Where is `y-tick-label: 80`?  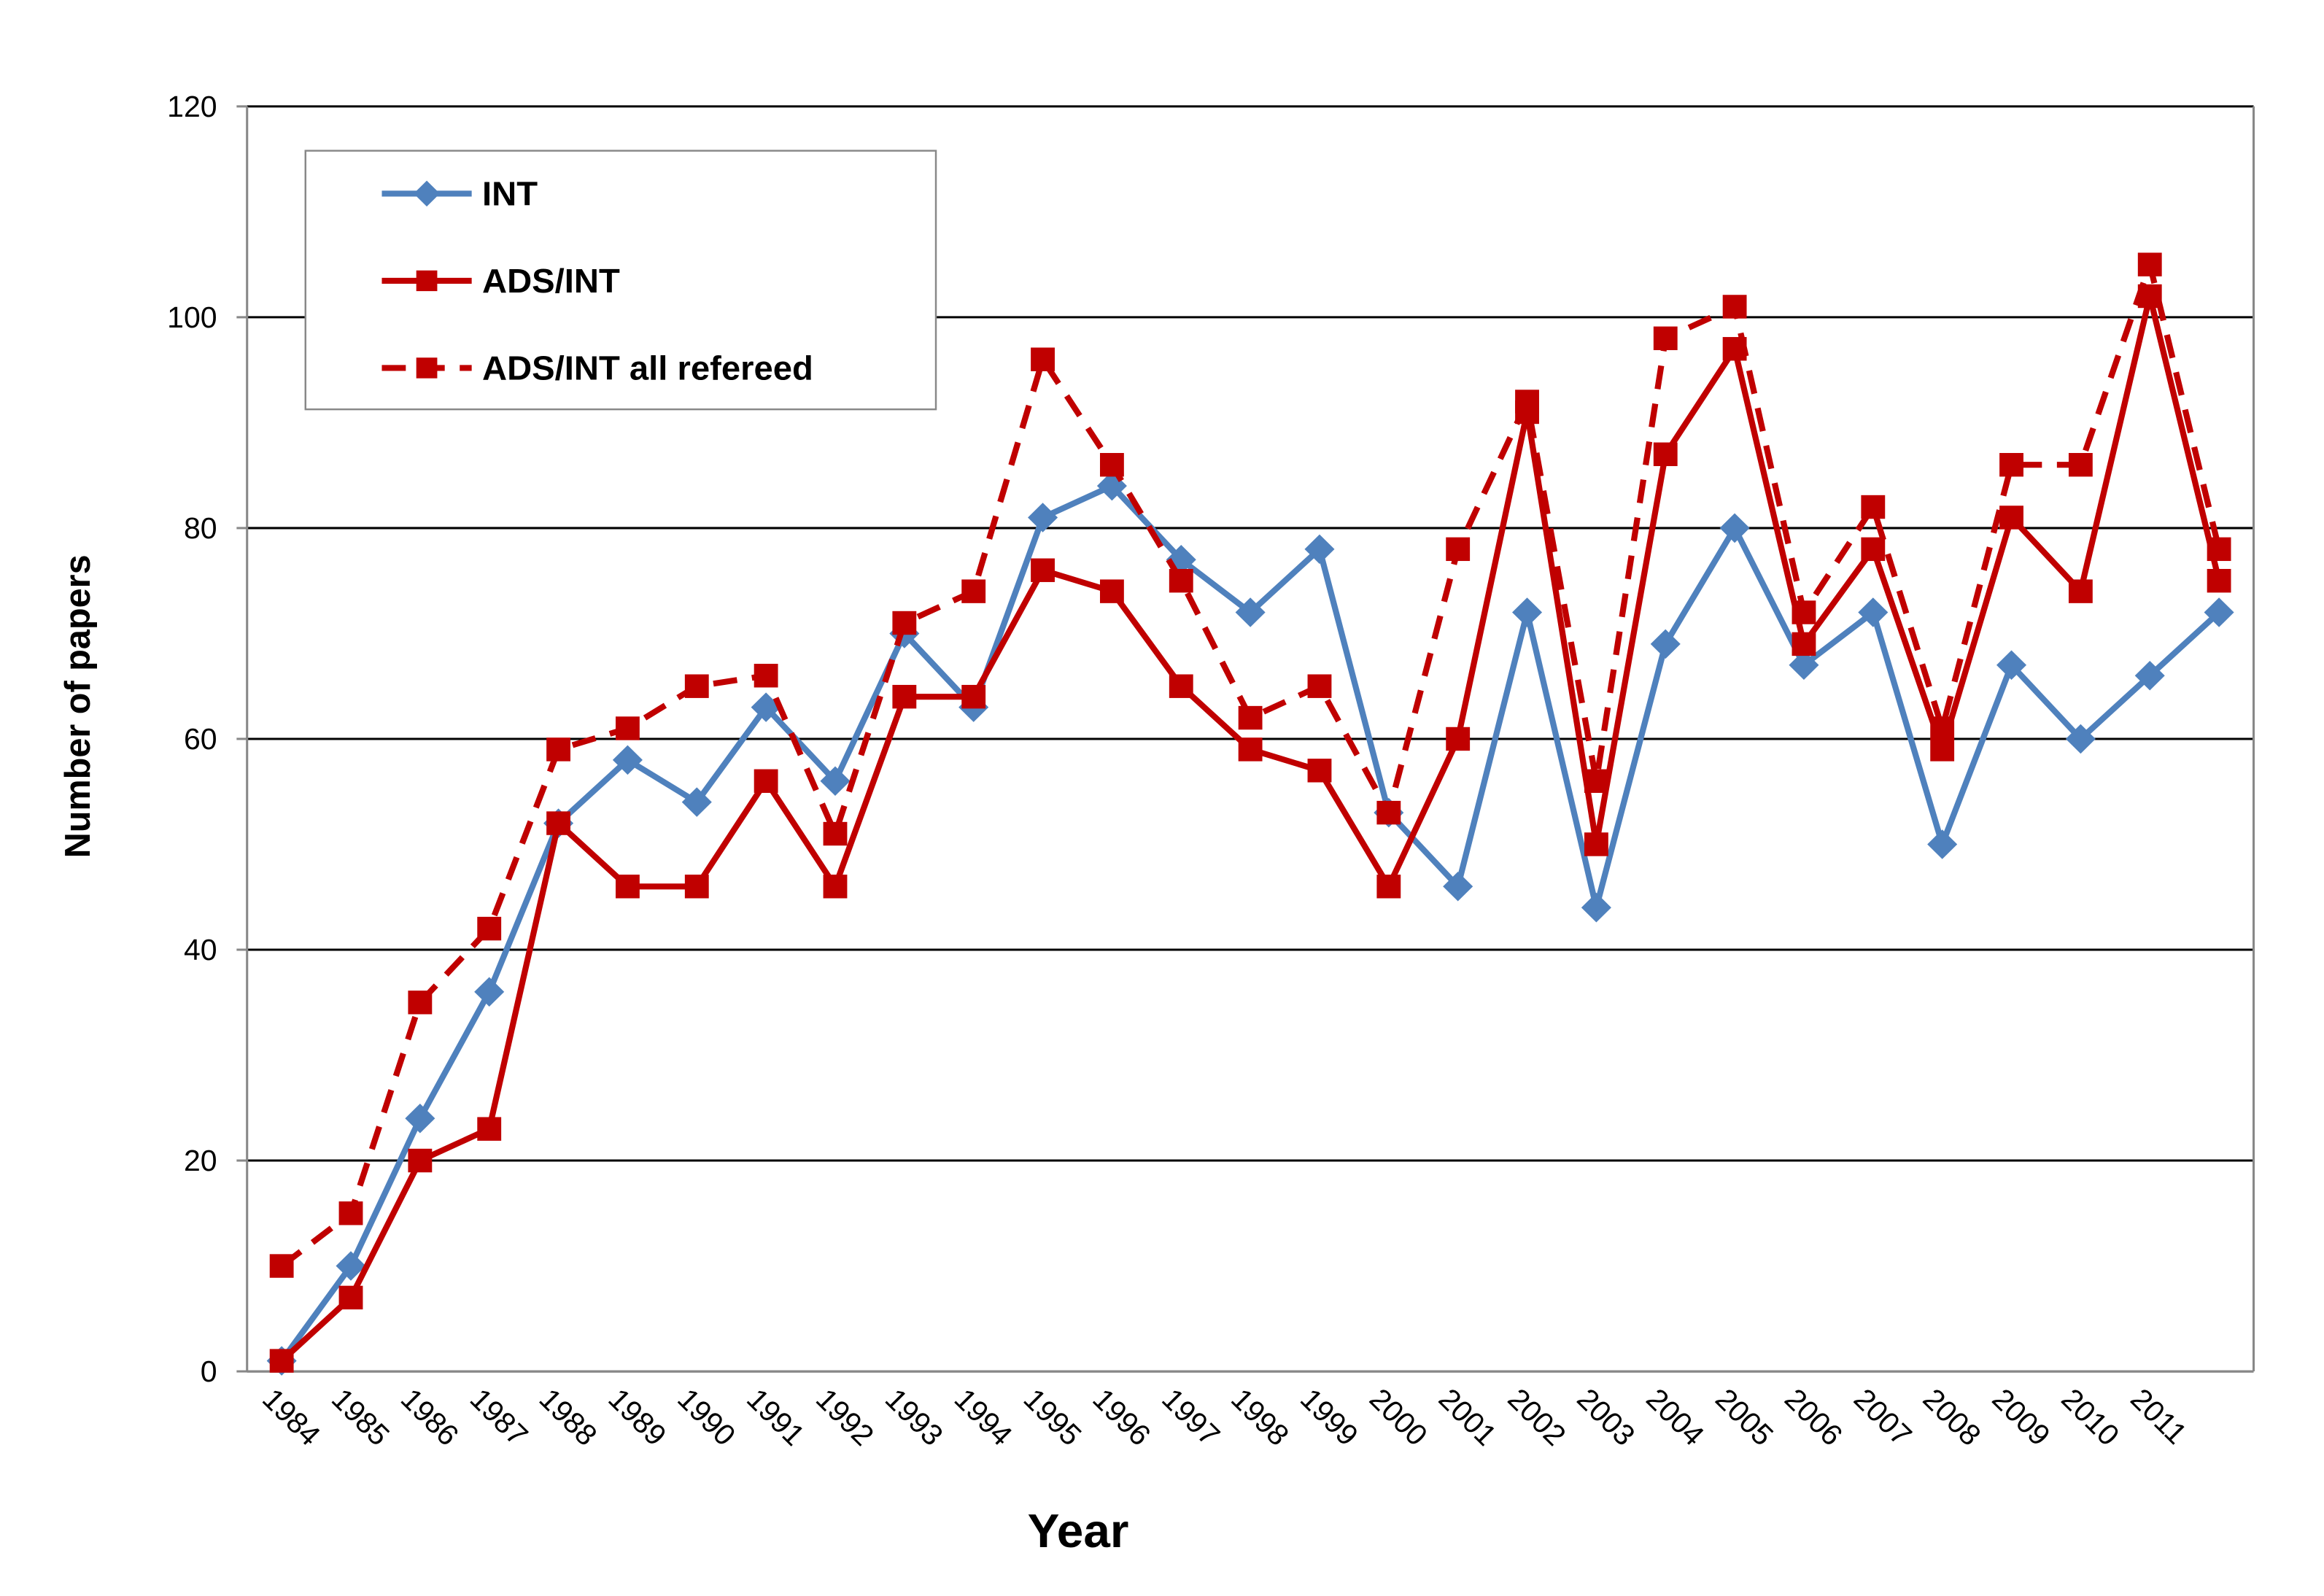
y-tick-label: 80 is located at coordinates (200, 528).